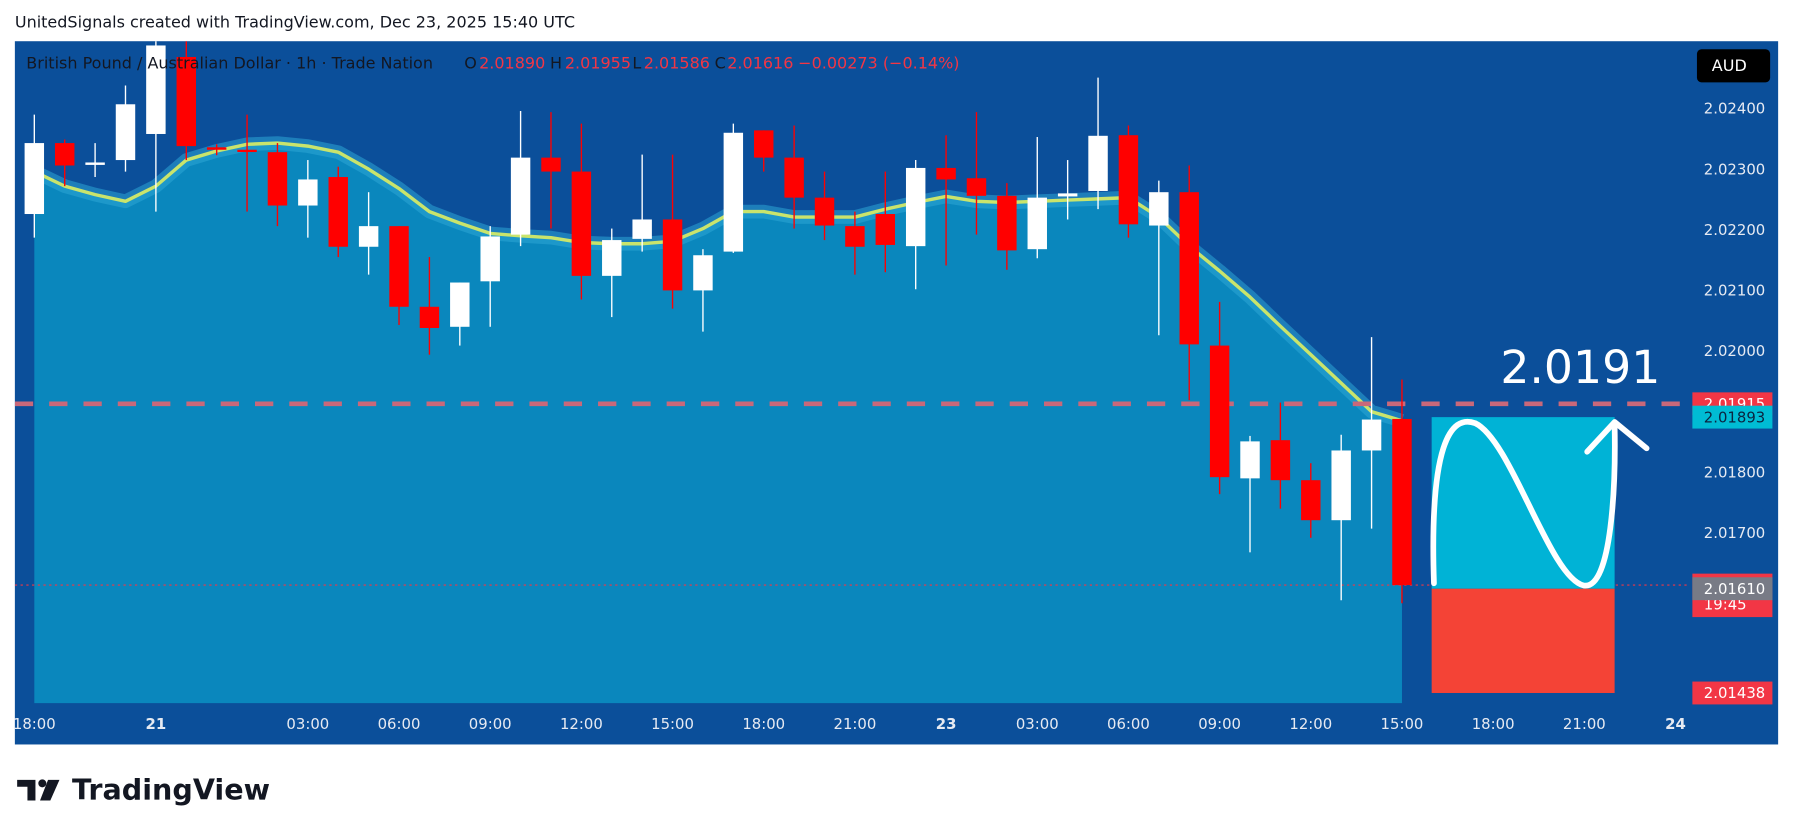 This screenshot has width=1793, height=836. Describe the element at coordinates (1617, 437) in the screenshot. I see `projection-arrow` at that location.